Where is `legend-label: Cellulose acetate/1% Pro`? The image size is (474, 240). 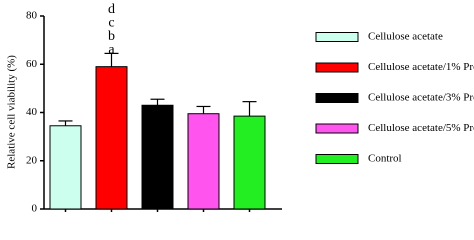 legend-label: Cellulose acetate/1% Pro is located at coordinates (421, 67).